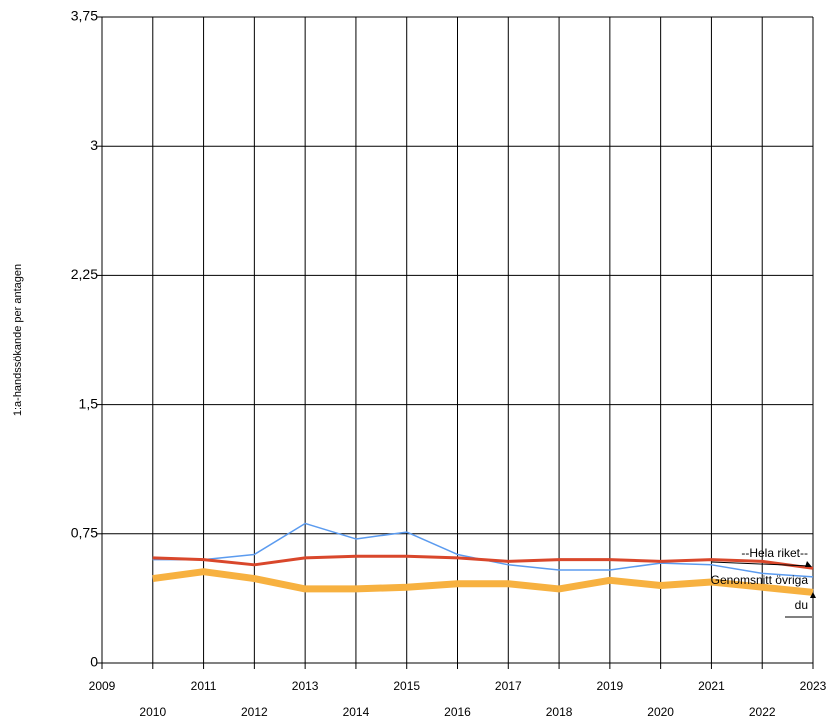  Describe the element at coordinates (610, 686) in the screenshot. I see `x-tick-label: 2019` at that location.